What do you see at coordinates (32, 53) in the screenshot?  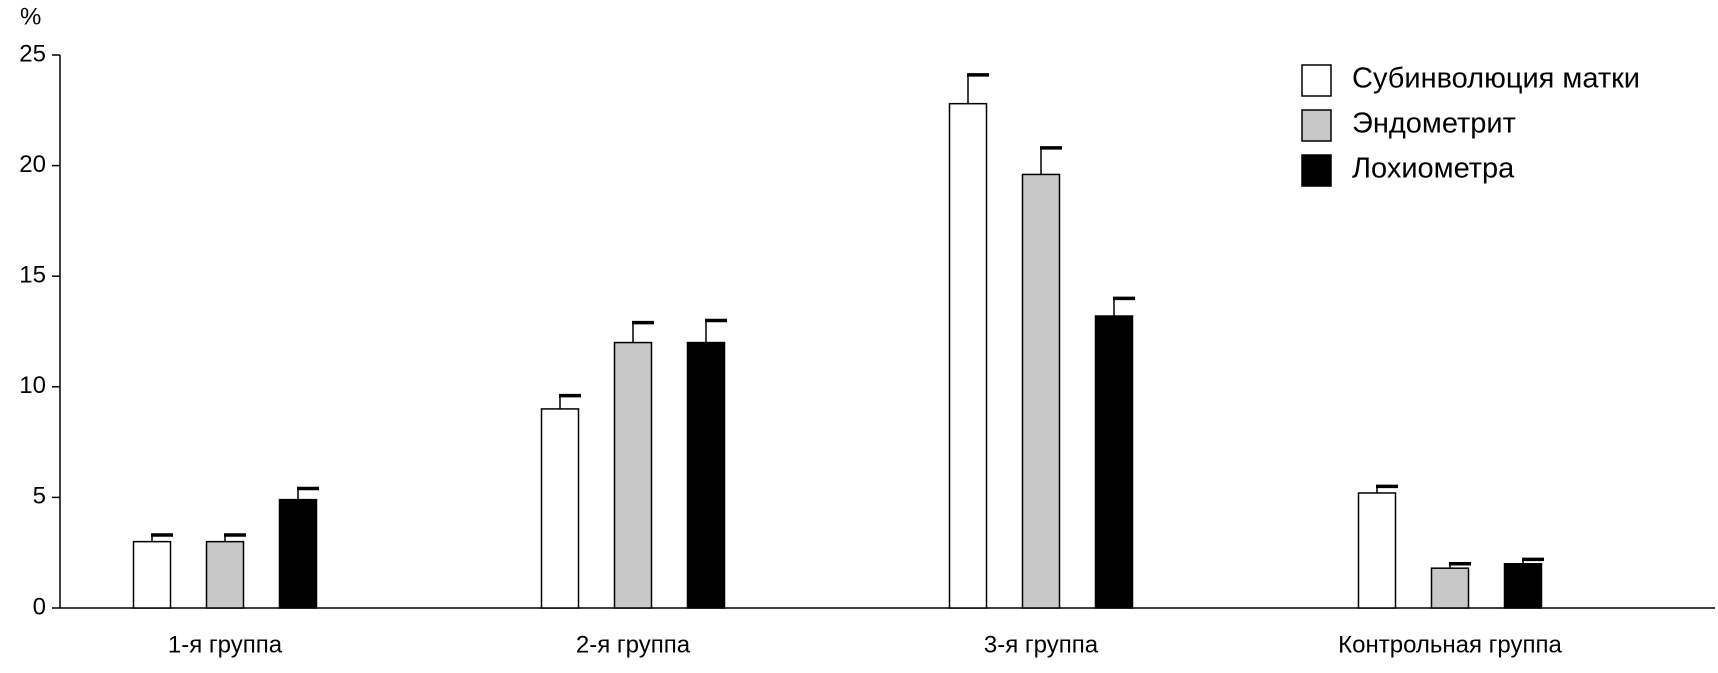 I see `y-tick-label: 25` at bounding box center [32, 53].